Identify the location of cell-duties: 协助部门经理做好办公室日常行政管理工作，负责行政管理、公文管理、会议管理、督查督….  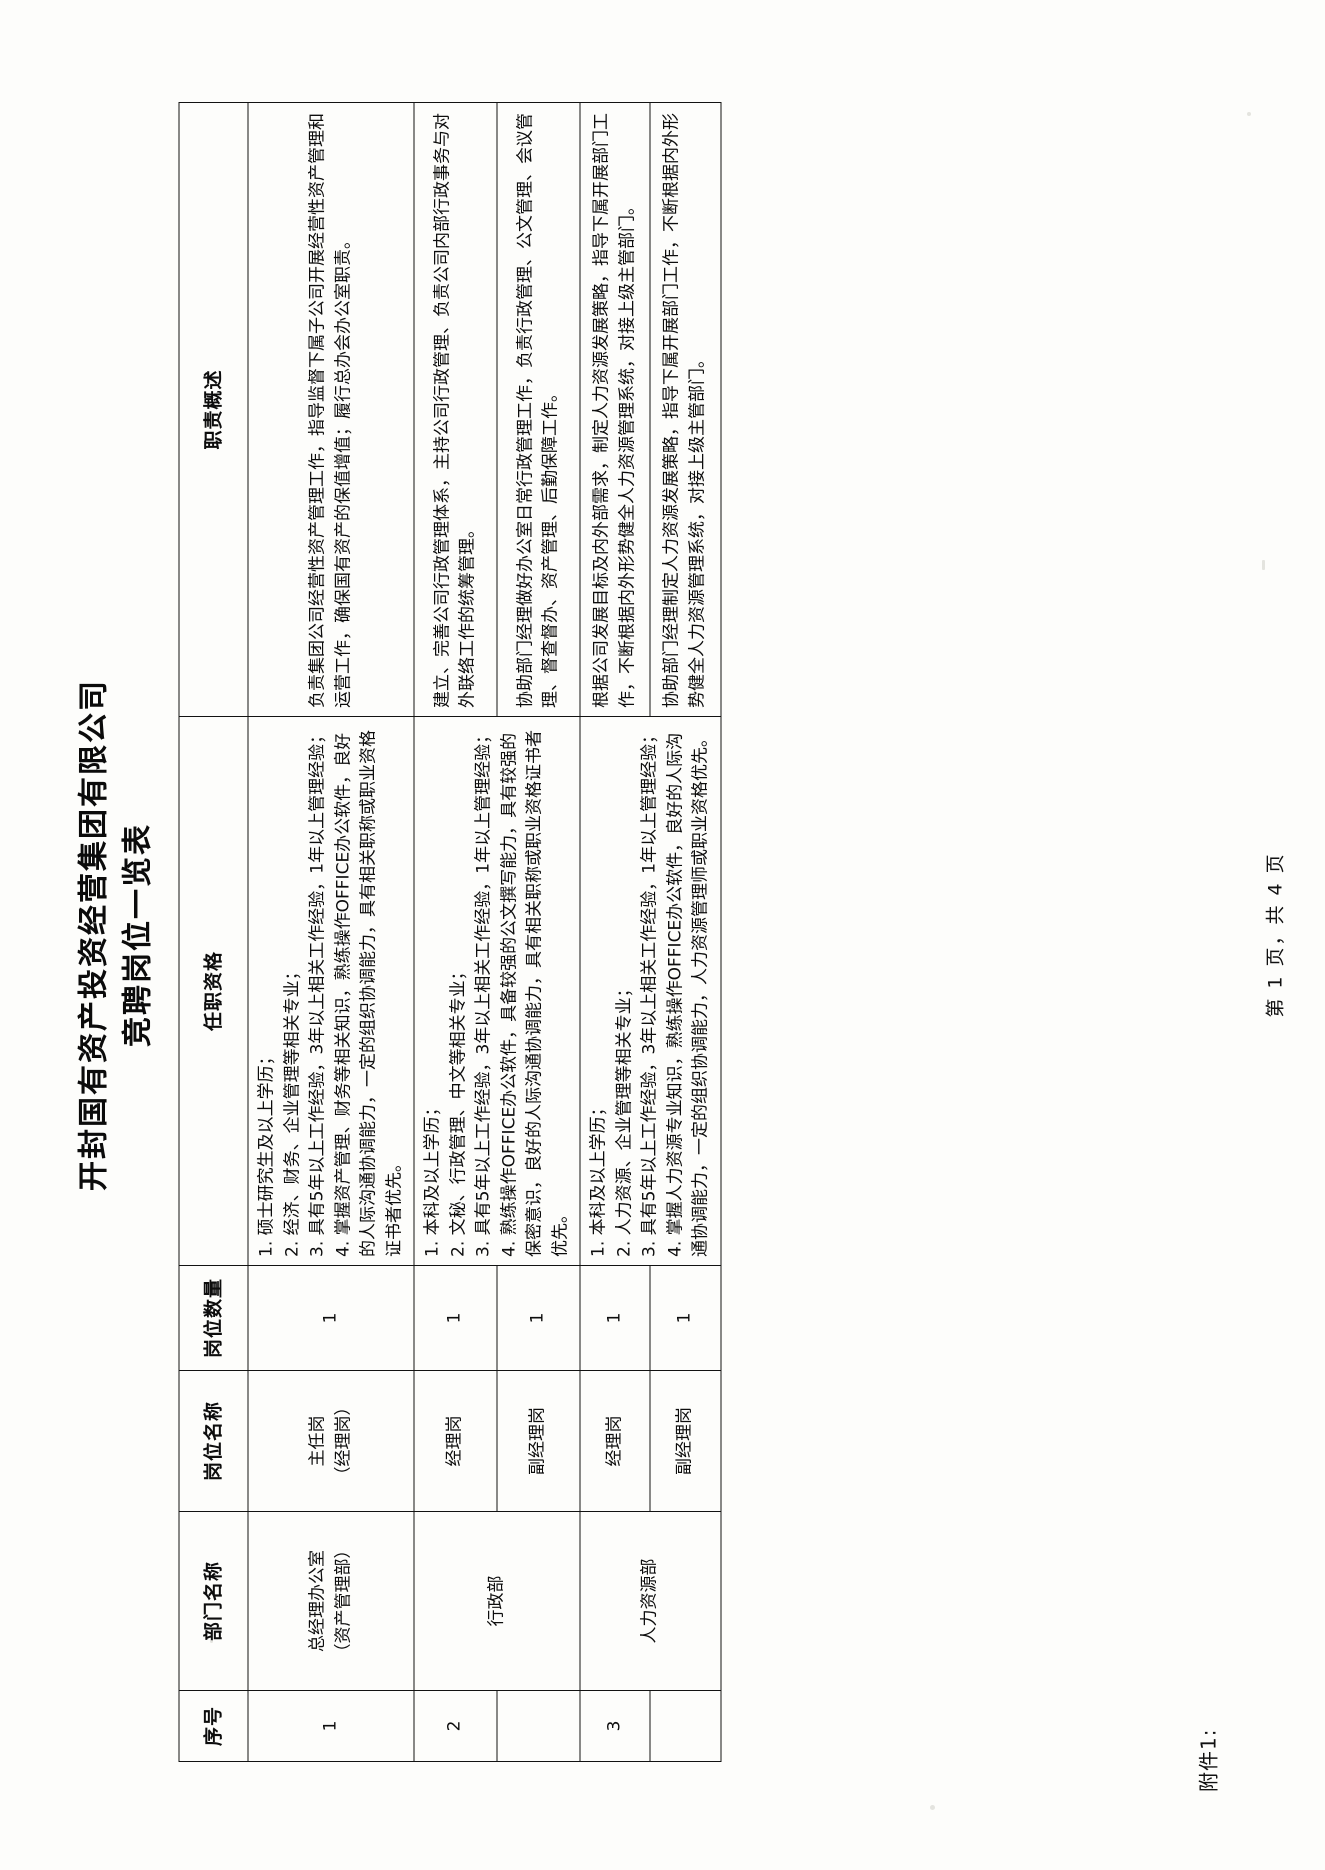
(538, 409).